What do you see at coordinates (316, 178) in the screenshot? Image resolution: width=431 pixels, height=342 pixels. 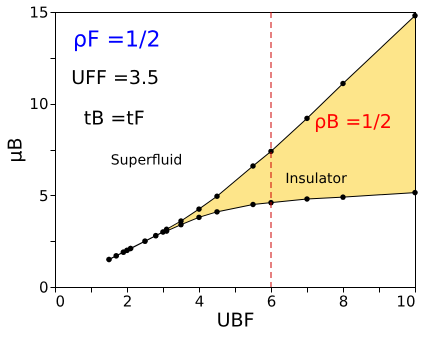 I see `annotation: Insulator` at bounding box center [316, 178].